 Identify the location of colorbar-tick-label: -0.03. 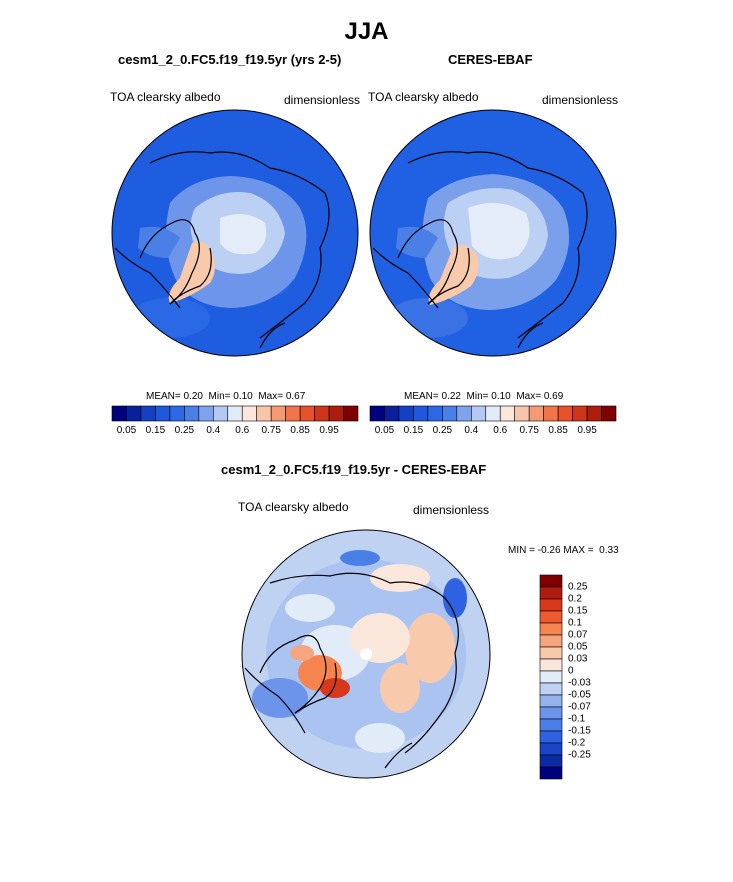
(579, 683).